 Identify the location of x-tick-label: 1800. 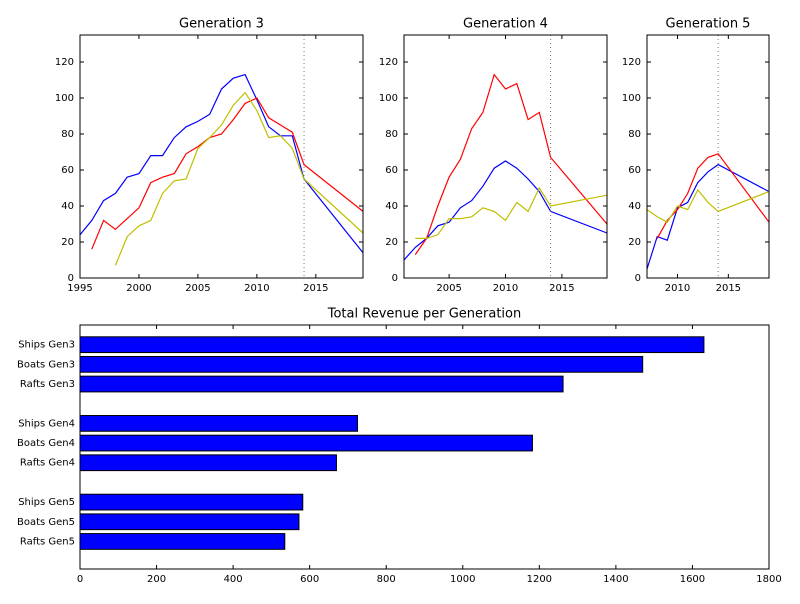
(768, 579).